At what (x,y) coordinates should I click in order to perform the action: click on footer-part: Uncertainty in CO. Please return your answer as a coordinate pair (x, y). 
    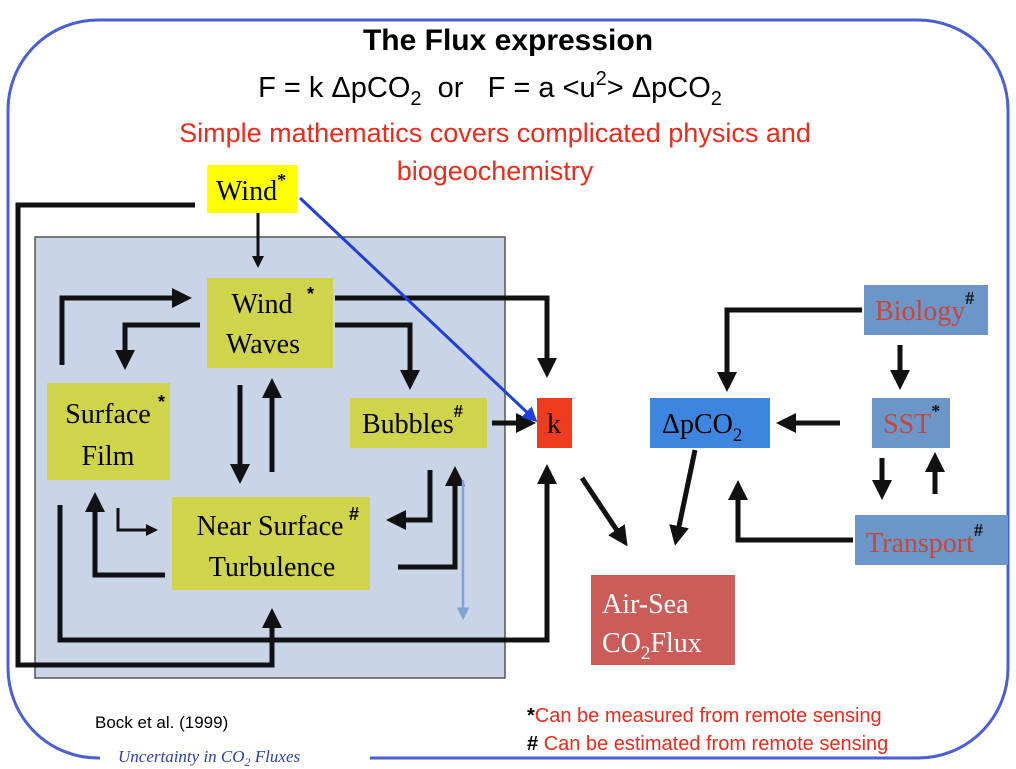
    Looking at the image, I should click on (181, 756).